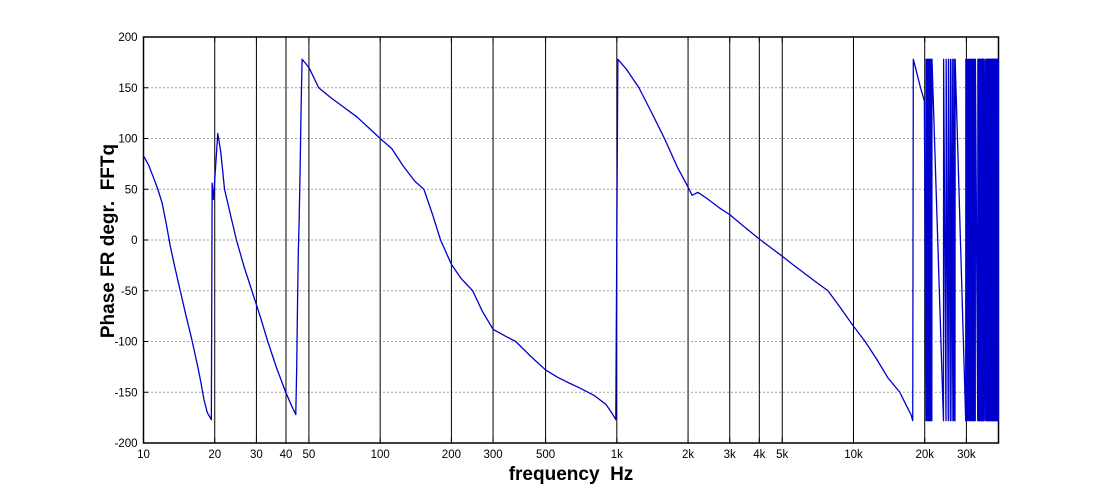 The image size is (1101, 500). I want to click on x-tick-label: 20, so click(214, 455).